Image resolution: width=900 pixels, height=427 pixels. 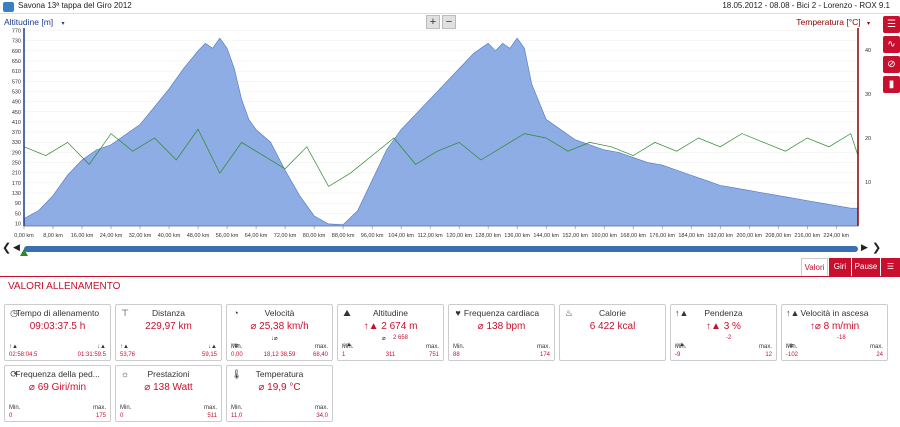 I want to click on navigator-range-bar, so click(x=441, y=249).